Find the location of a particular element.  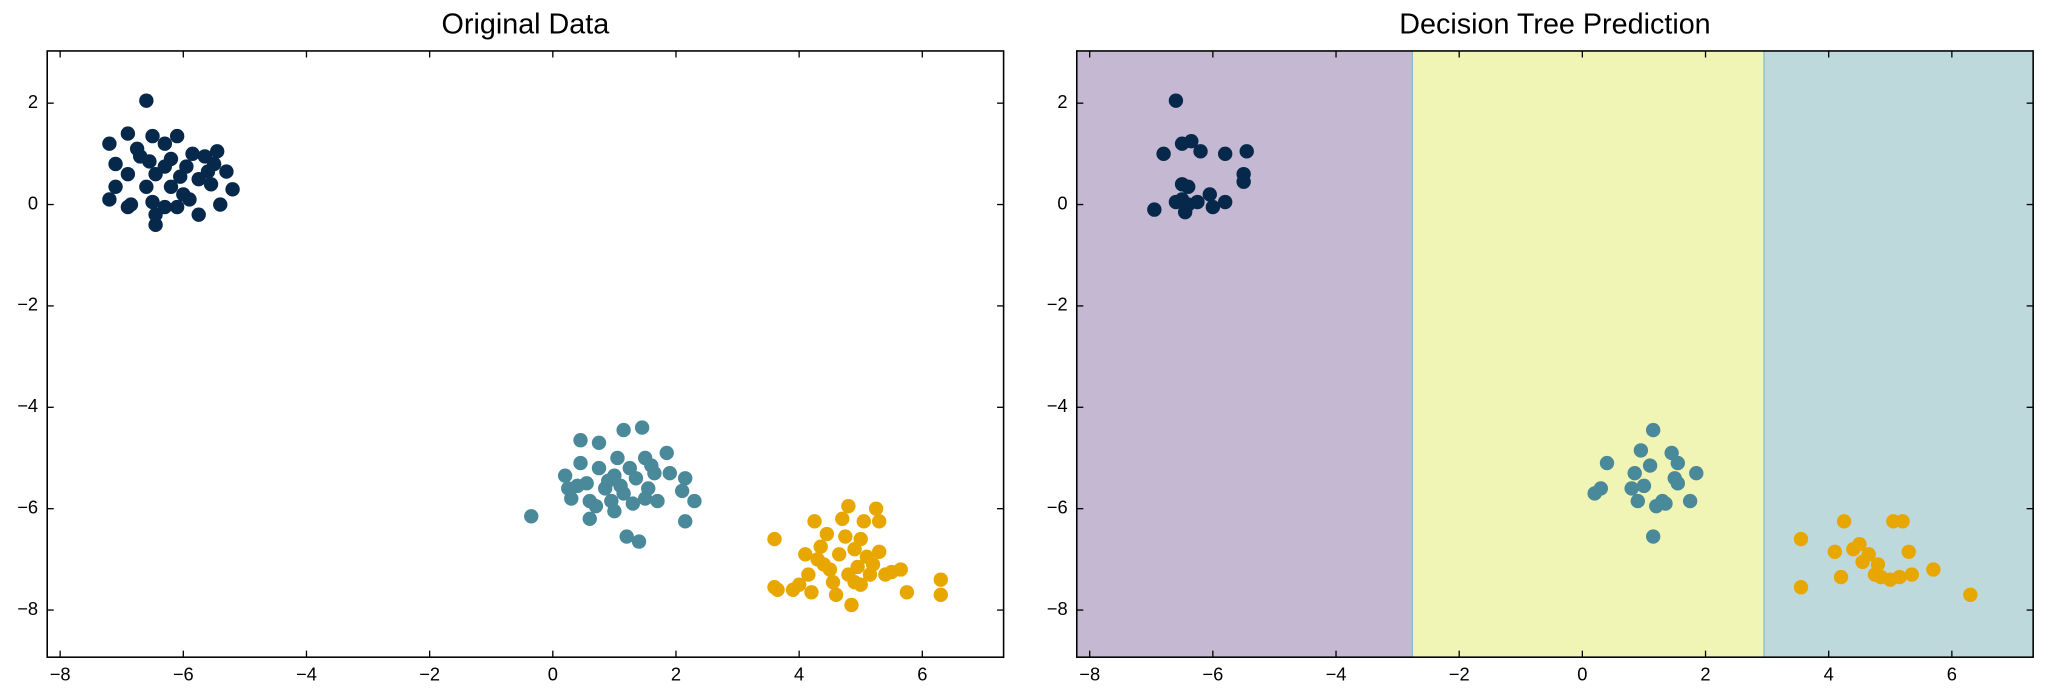

chart-title: Decision Tree Prediction is located at coordinates (1554, 25).